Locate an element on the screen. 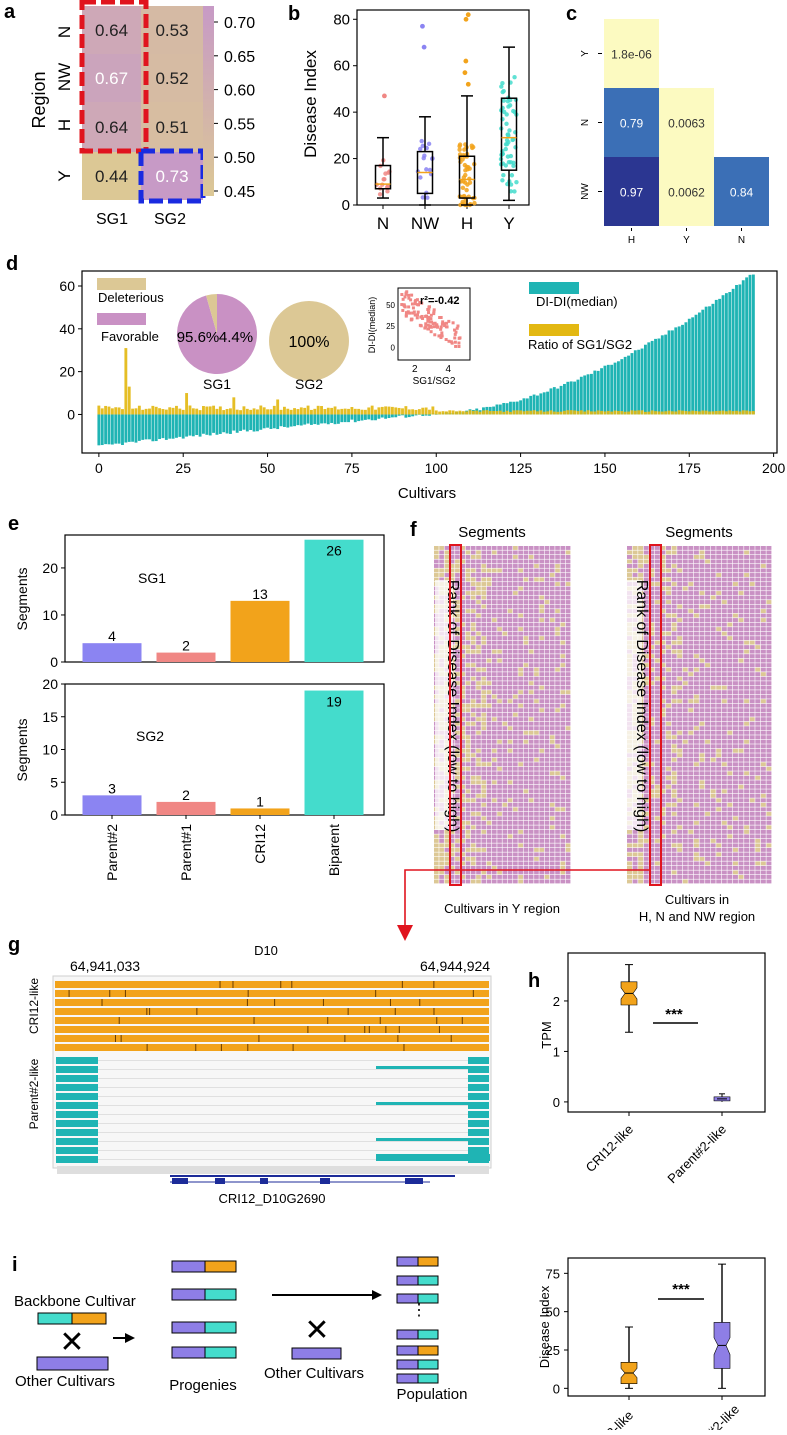 The width and height of the screenshot is (787, 1435). panel-h-ylabel: TPM is located at coordinates (546, 1034).